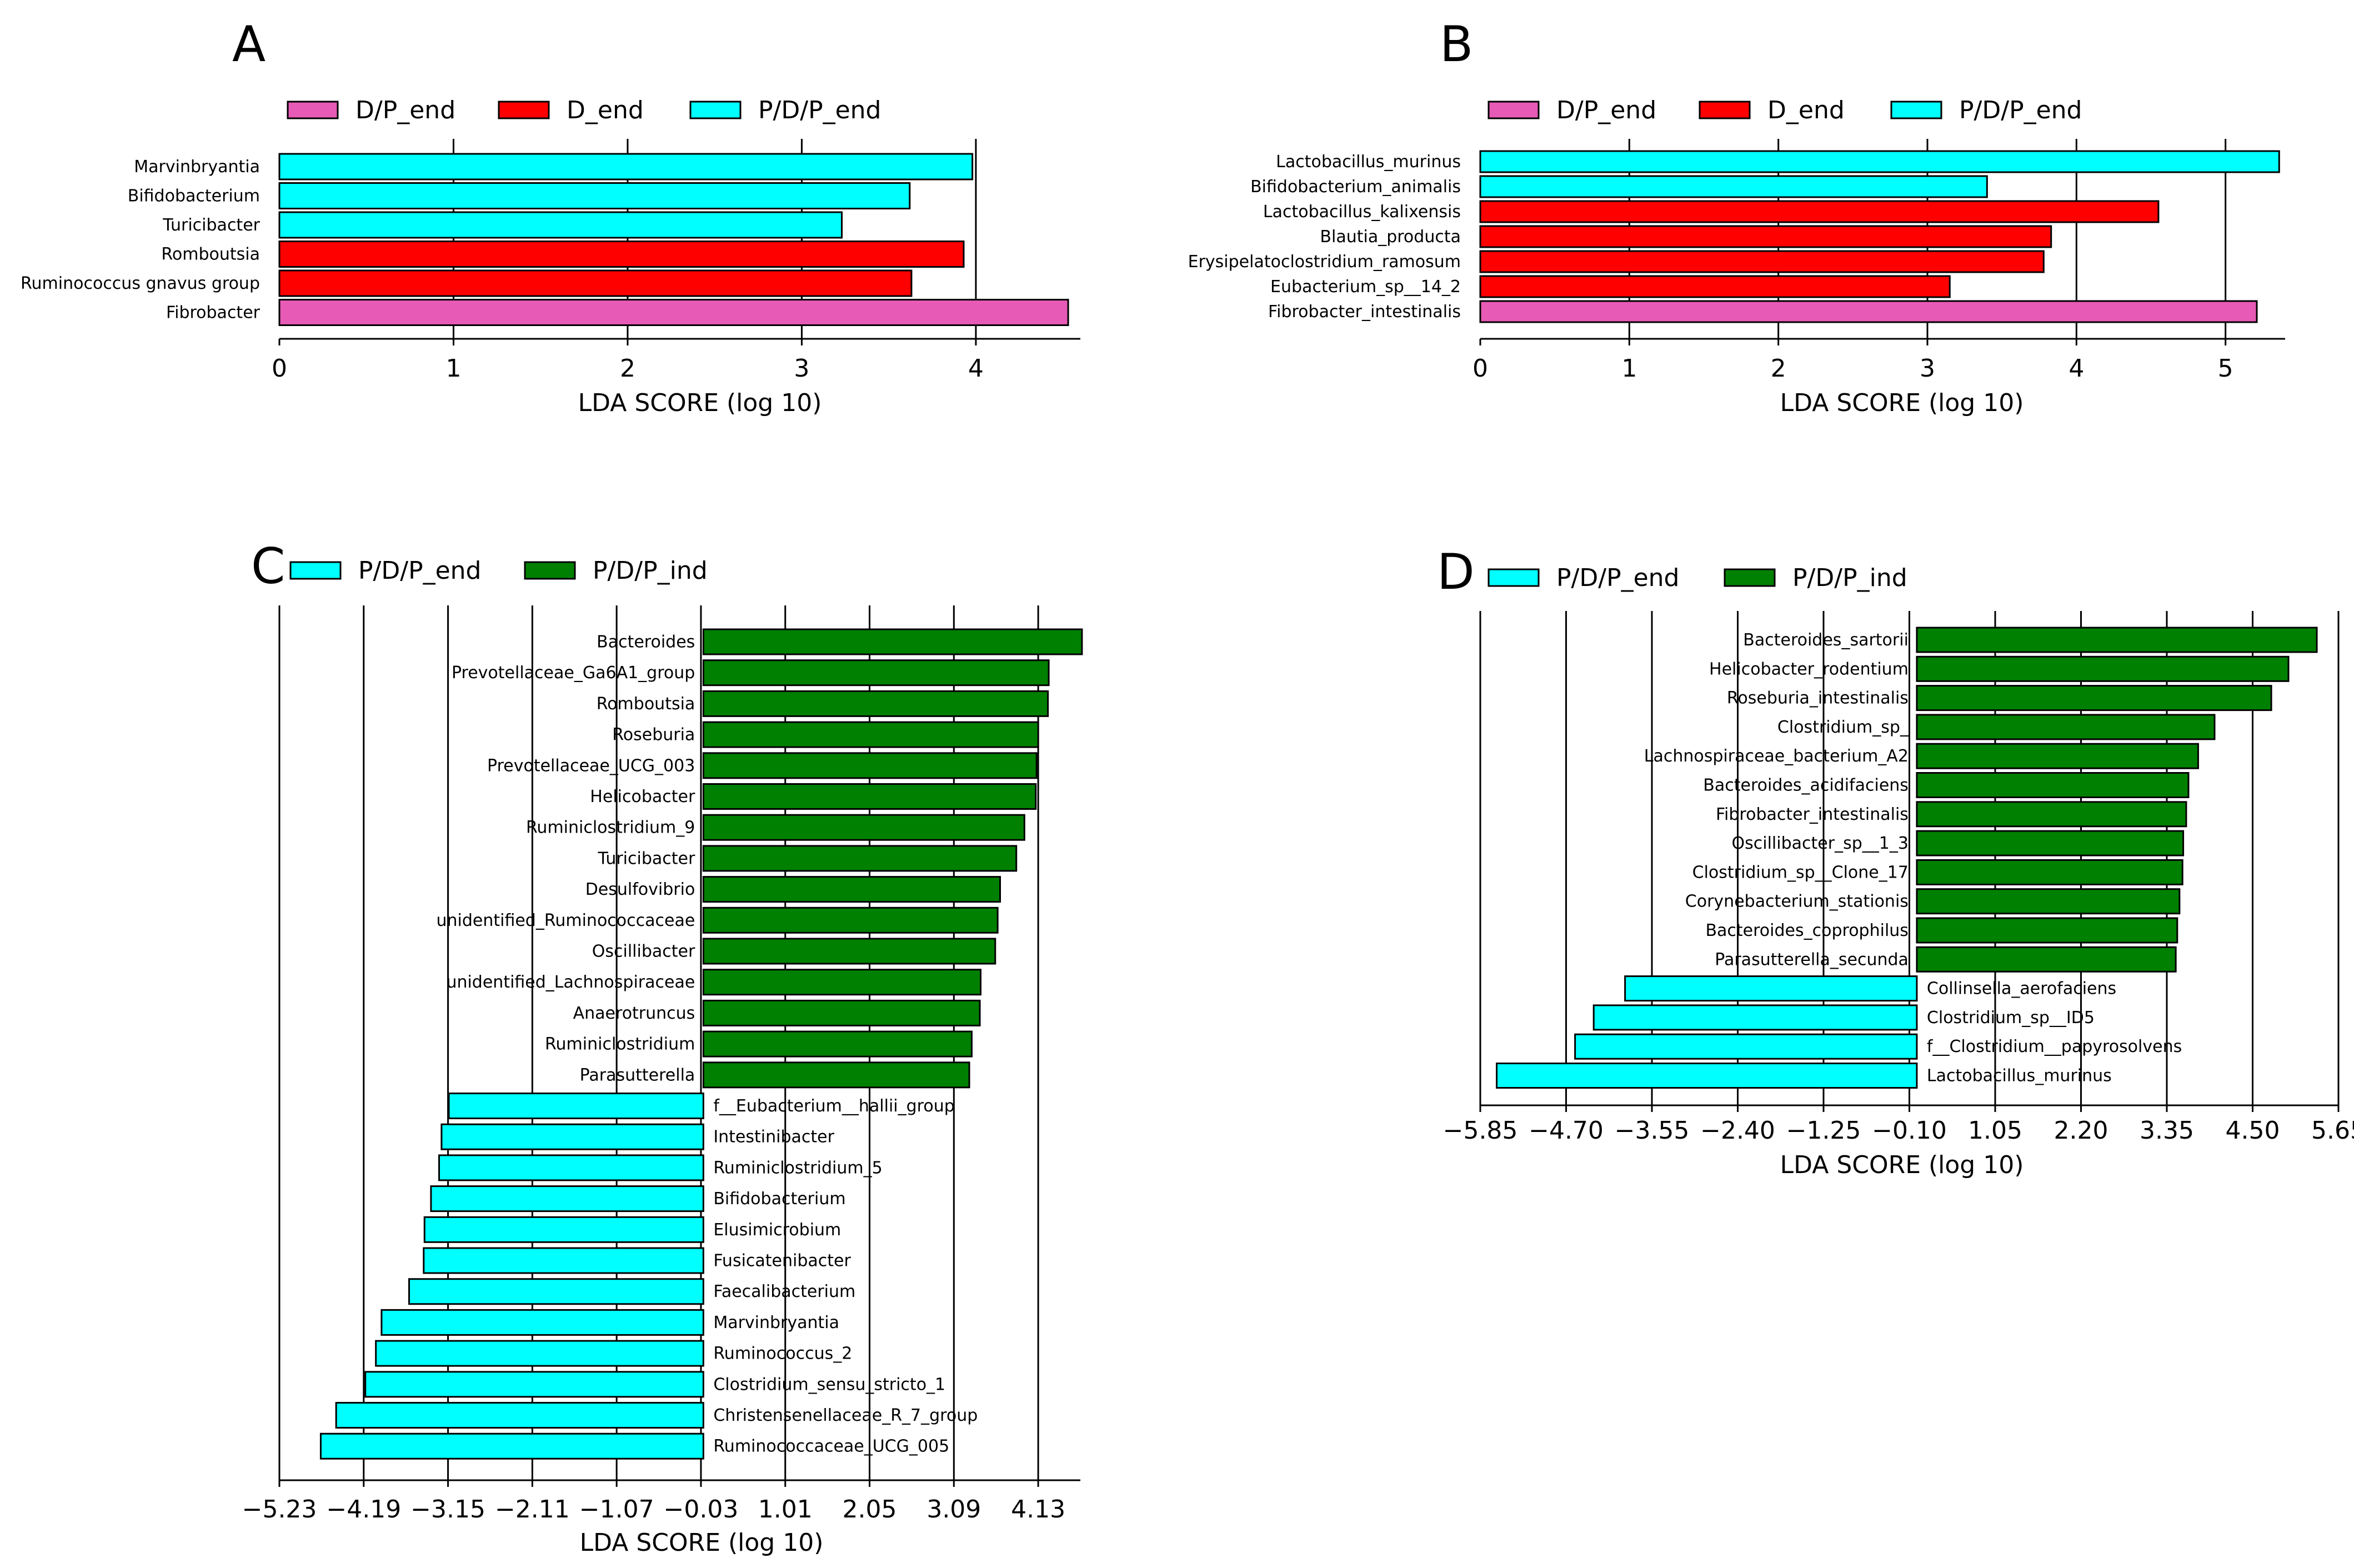 The image size is (2354, 1568). What do you see at coordinates (845, 1415) in the screenshot?
I see `bar-label-christensenellaceae-r-7-group: Christensenellaceae_R_7_group` at bounding box center [845, 1415].